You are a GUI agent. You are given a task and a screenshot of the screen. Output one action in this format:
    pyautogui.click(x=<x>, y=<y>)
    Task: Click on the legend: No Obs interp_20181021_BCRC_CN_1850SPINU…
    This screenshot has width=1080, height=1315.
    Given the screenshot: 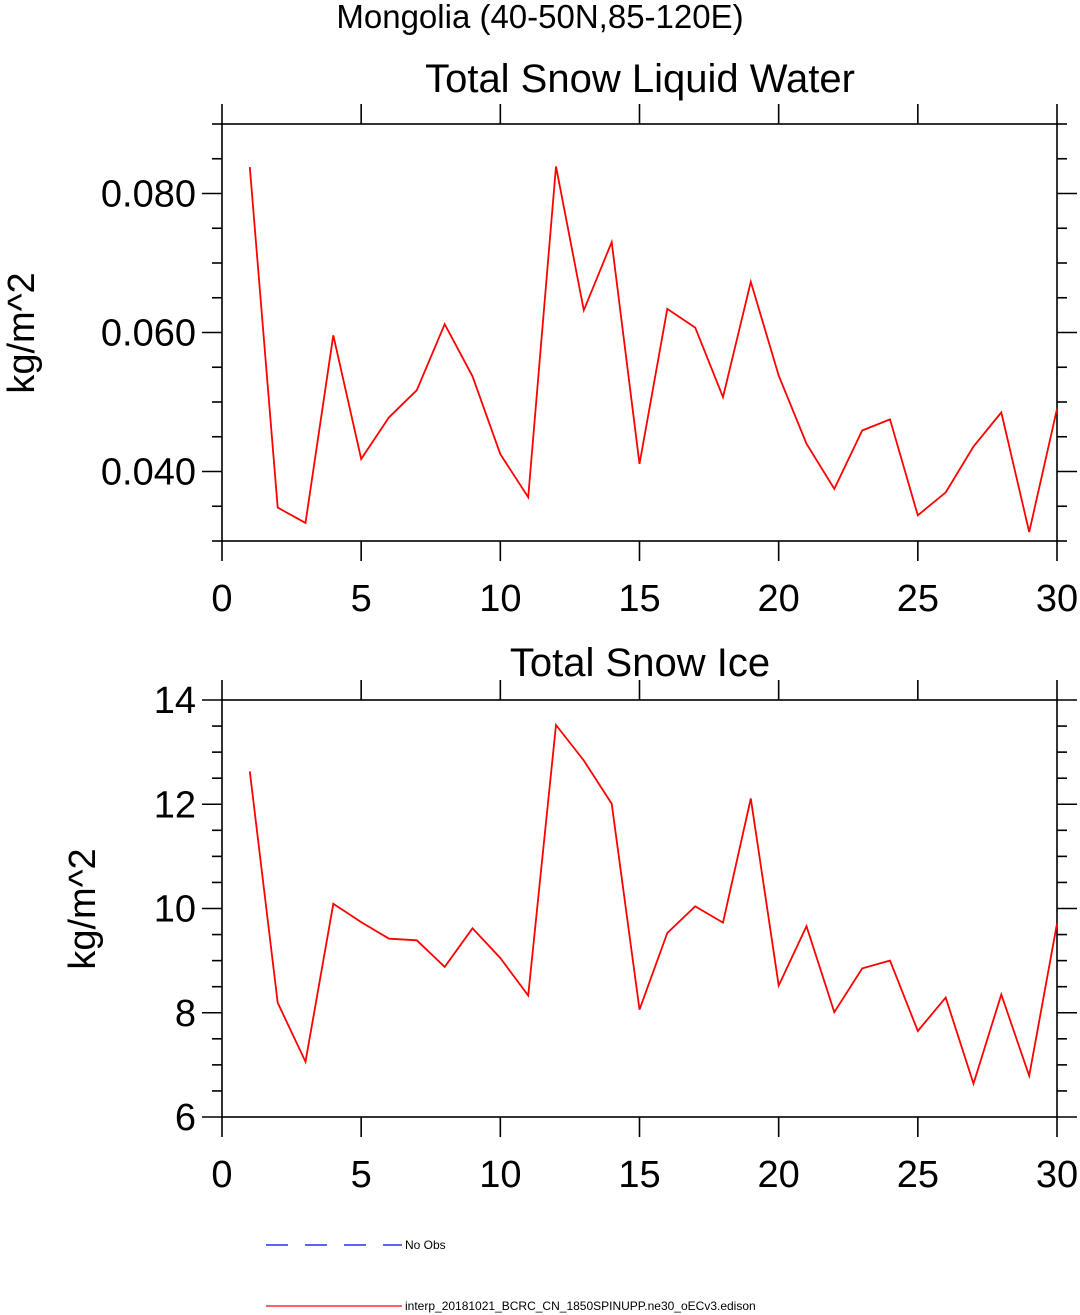 What is the action you would take?
    pyautogui.click(x=511, y=1275)
    